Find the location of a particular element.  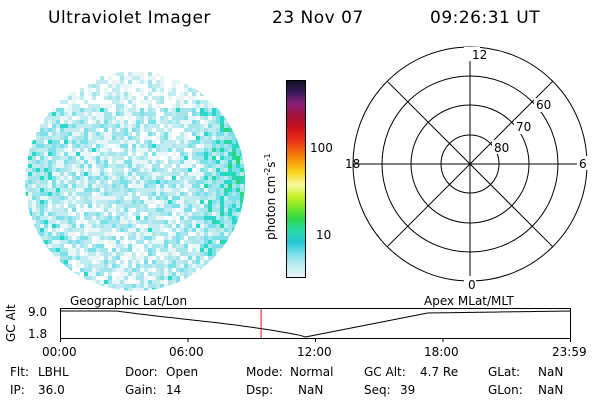

polar-label-0: 0 is located at coordinates (472, 285).